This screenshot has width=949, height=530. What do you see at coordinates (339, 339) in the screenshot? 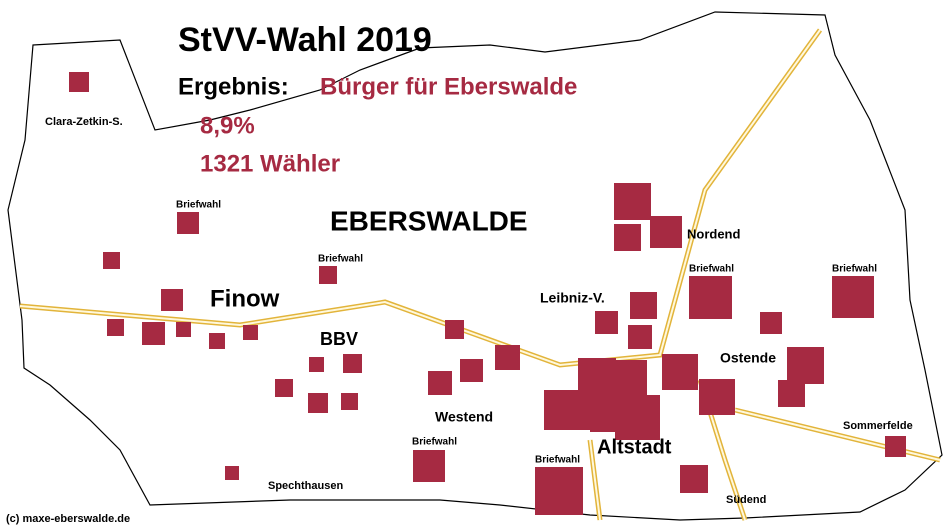
I see `district-label: BBV` at bounding box center [339, 339].